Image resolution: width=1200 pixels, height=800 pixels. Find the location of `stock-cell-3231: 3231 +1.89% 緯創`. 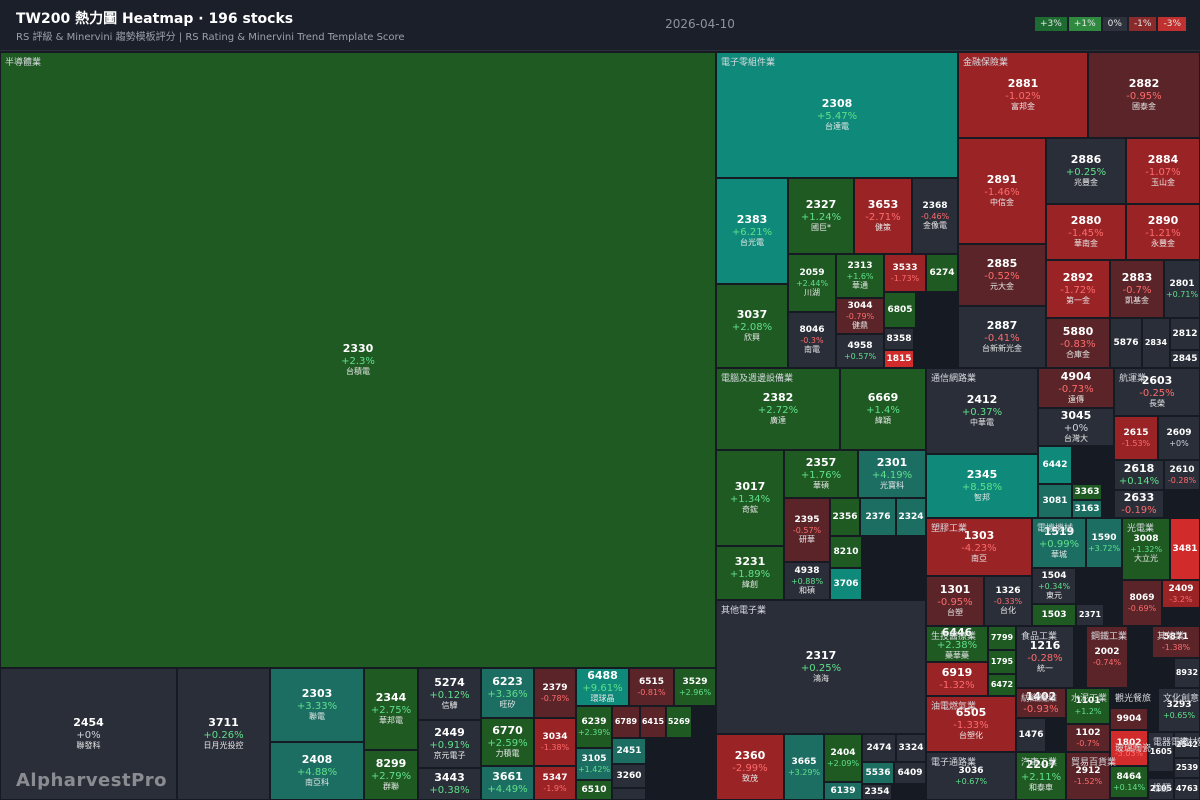

stock-cell-3231: 3231 +1.89% 緯創 is located at coordinates (750, 573).